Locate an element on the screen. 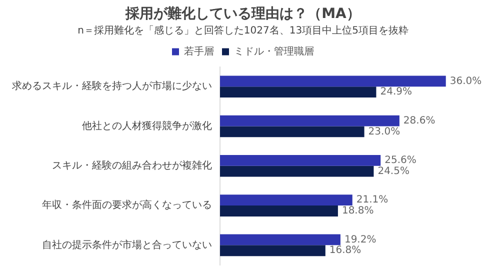 This screenshot has width=490, height=279. y-tick-label: 求めるスキル・経験を持つ人が市場に少ない is located at coordinates (112, 86).